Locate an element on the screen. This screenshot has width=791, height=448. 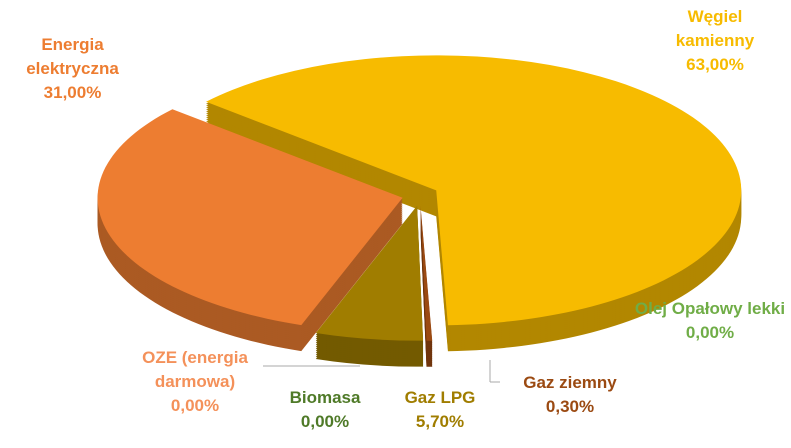
data-label: Węgiel kamienny 63,00% is located at coordinates (715, 41).